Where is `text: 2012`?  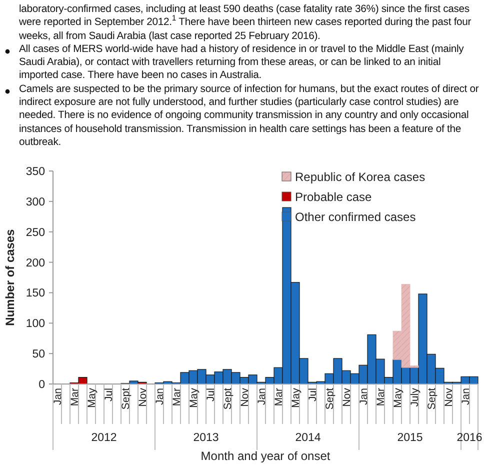 text: 2012 is located at coordinates (104, 438).